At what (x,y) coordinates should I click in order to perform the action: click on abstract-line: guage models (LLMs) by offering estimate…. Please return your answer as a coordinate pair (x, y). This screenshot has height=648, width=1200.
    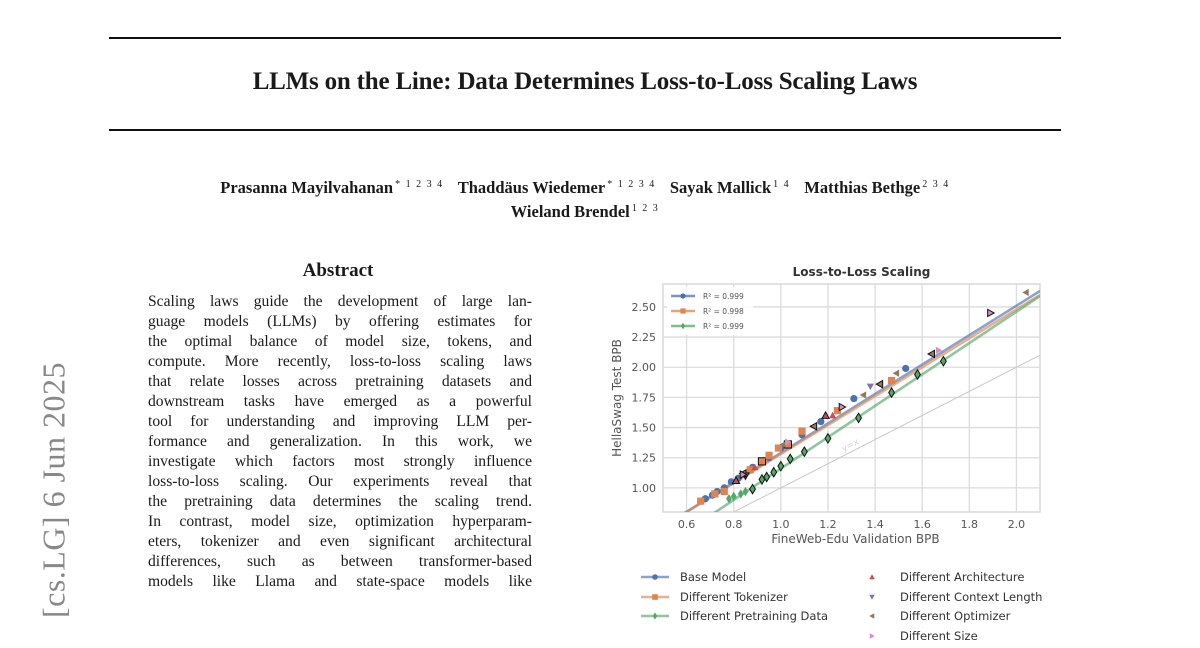
    Looking at the image, I should click on (340, 321).